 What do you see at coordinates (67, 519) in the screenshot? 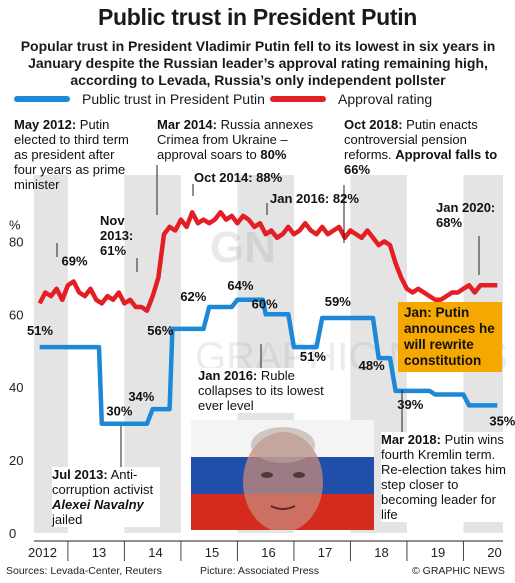
I see `annotation-jul2013-tail: jailed` at bounding box center [67, 519].